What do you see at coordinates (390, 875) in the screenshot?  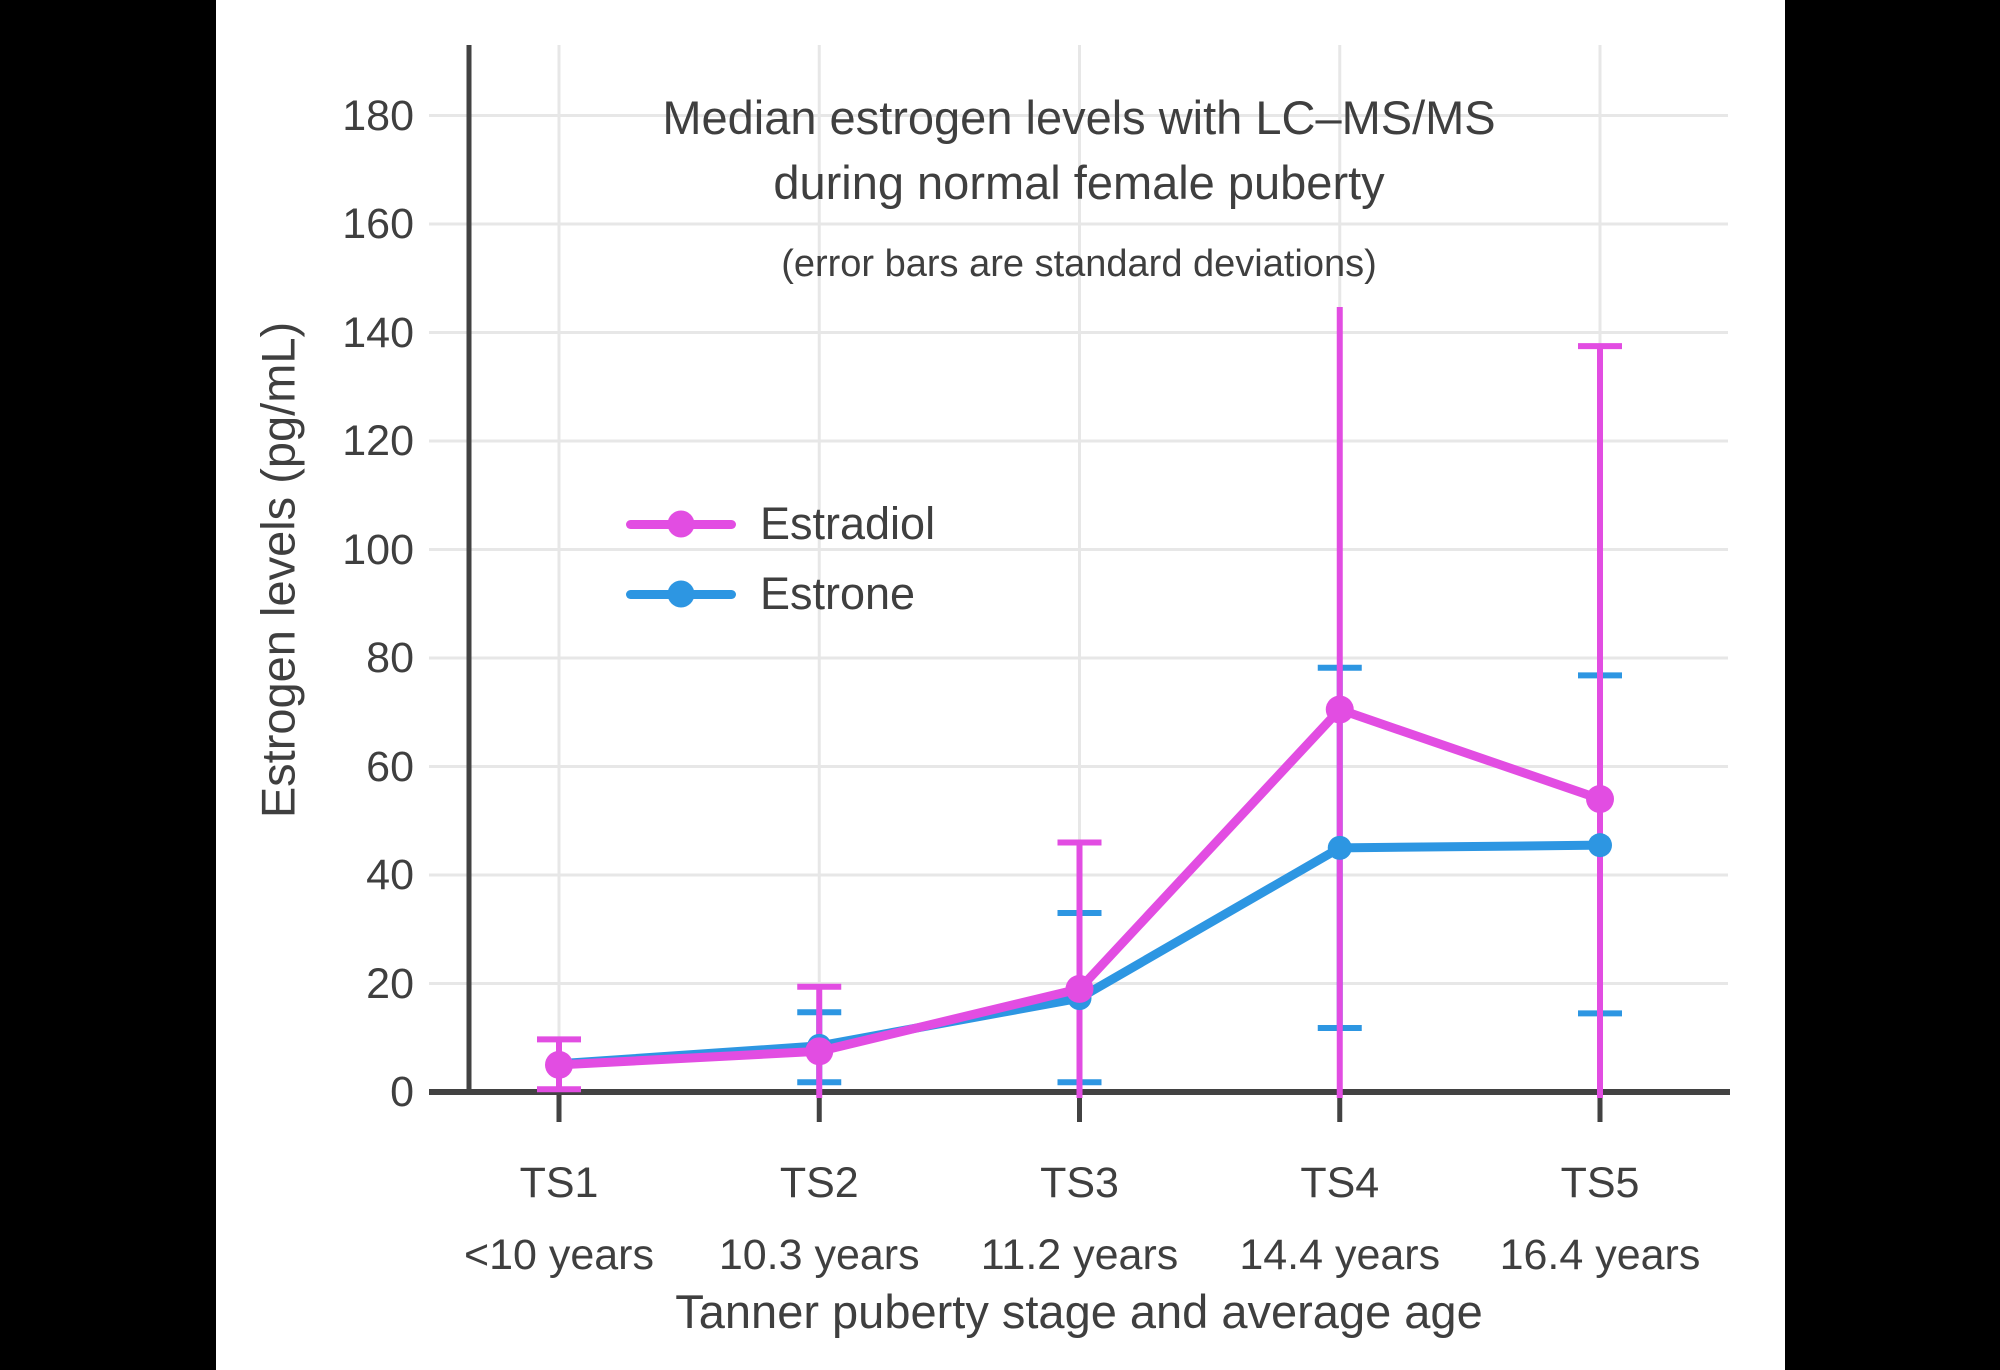 I see `y-tick-label: 40` at bounding box center [390, 875].